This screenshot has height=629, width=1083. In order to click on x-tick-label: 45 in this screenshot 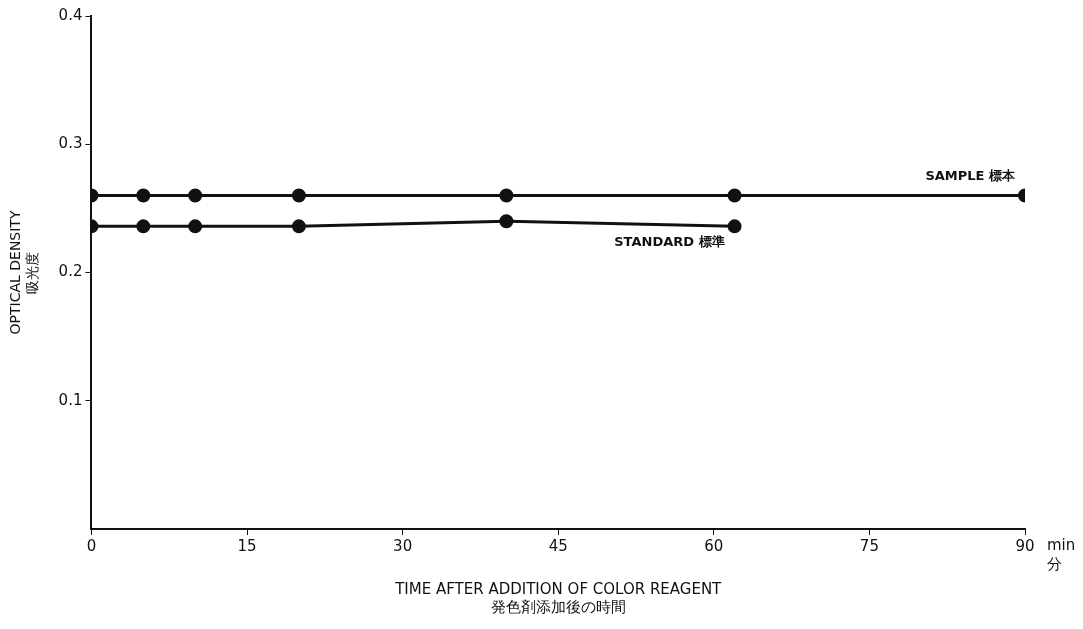, I will do `click(558, 545)`.